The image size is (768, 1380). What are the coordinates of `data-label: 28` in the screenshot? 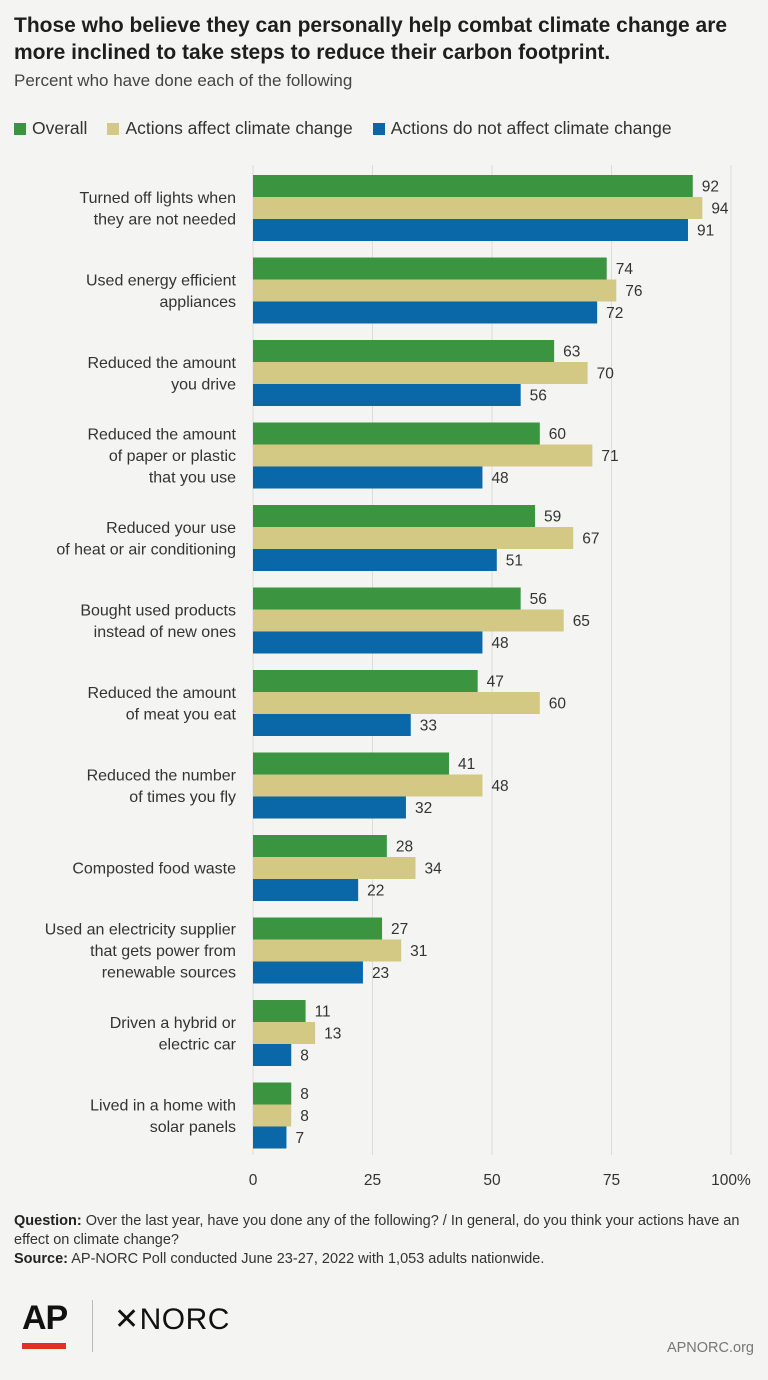 It's located at (404, 847).